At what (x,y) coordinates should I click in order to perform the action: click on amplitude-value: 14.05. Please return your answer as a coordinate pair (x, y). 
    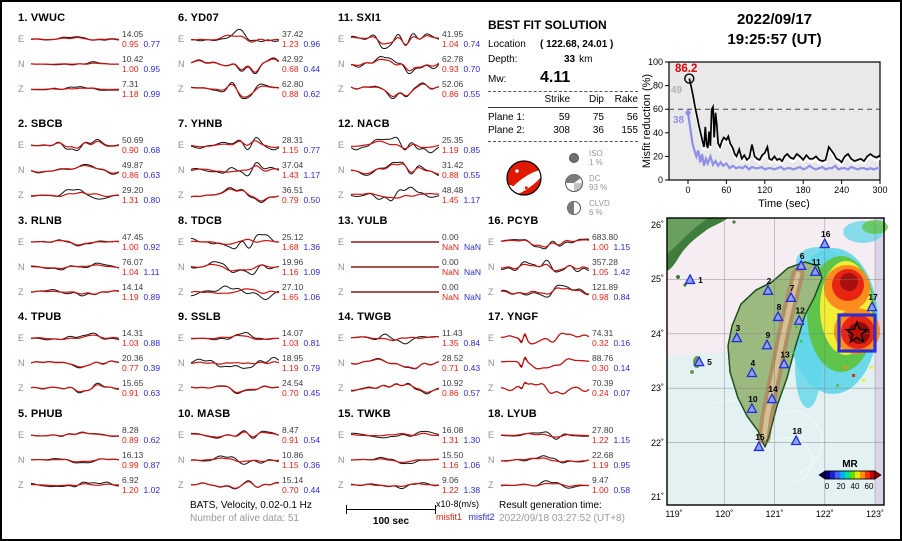
    Looking at the image, I should click on (133, 33).